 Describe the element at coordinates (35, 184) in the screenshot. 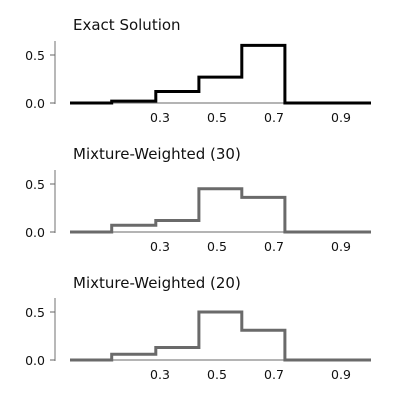

I see `panel-2-y-tick-label-1: 0.5` at that location.